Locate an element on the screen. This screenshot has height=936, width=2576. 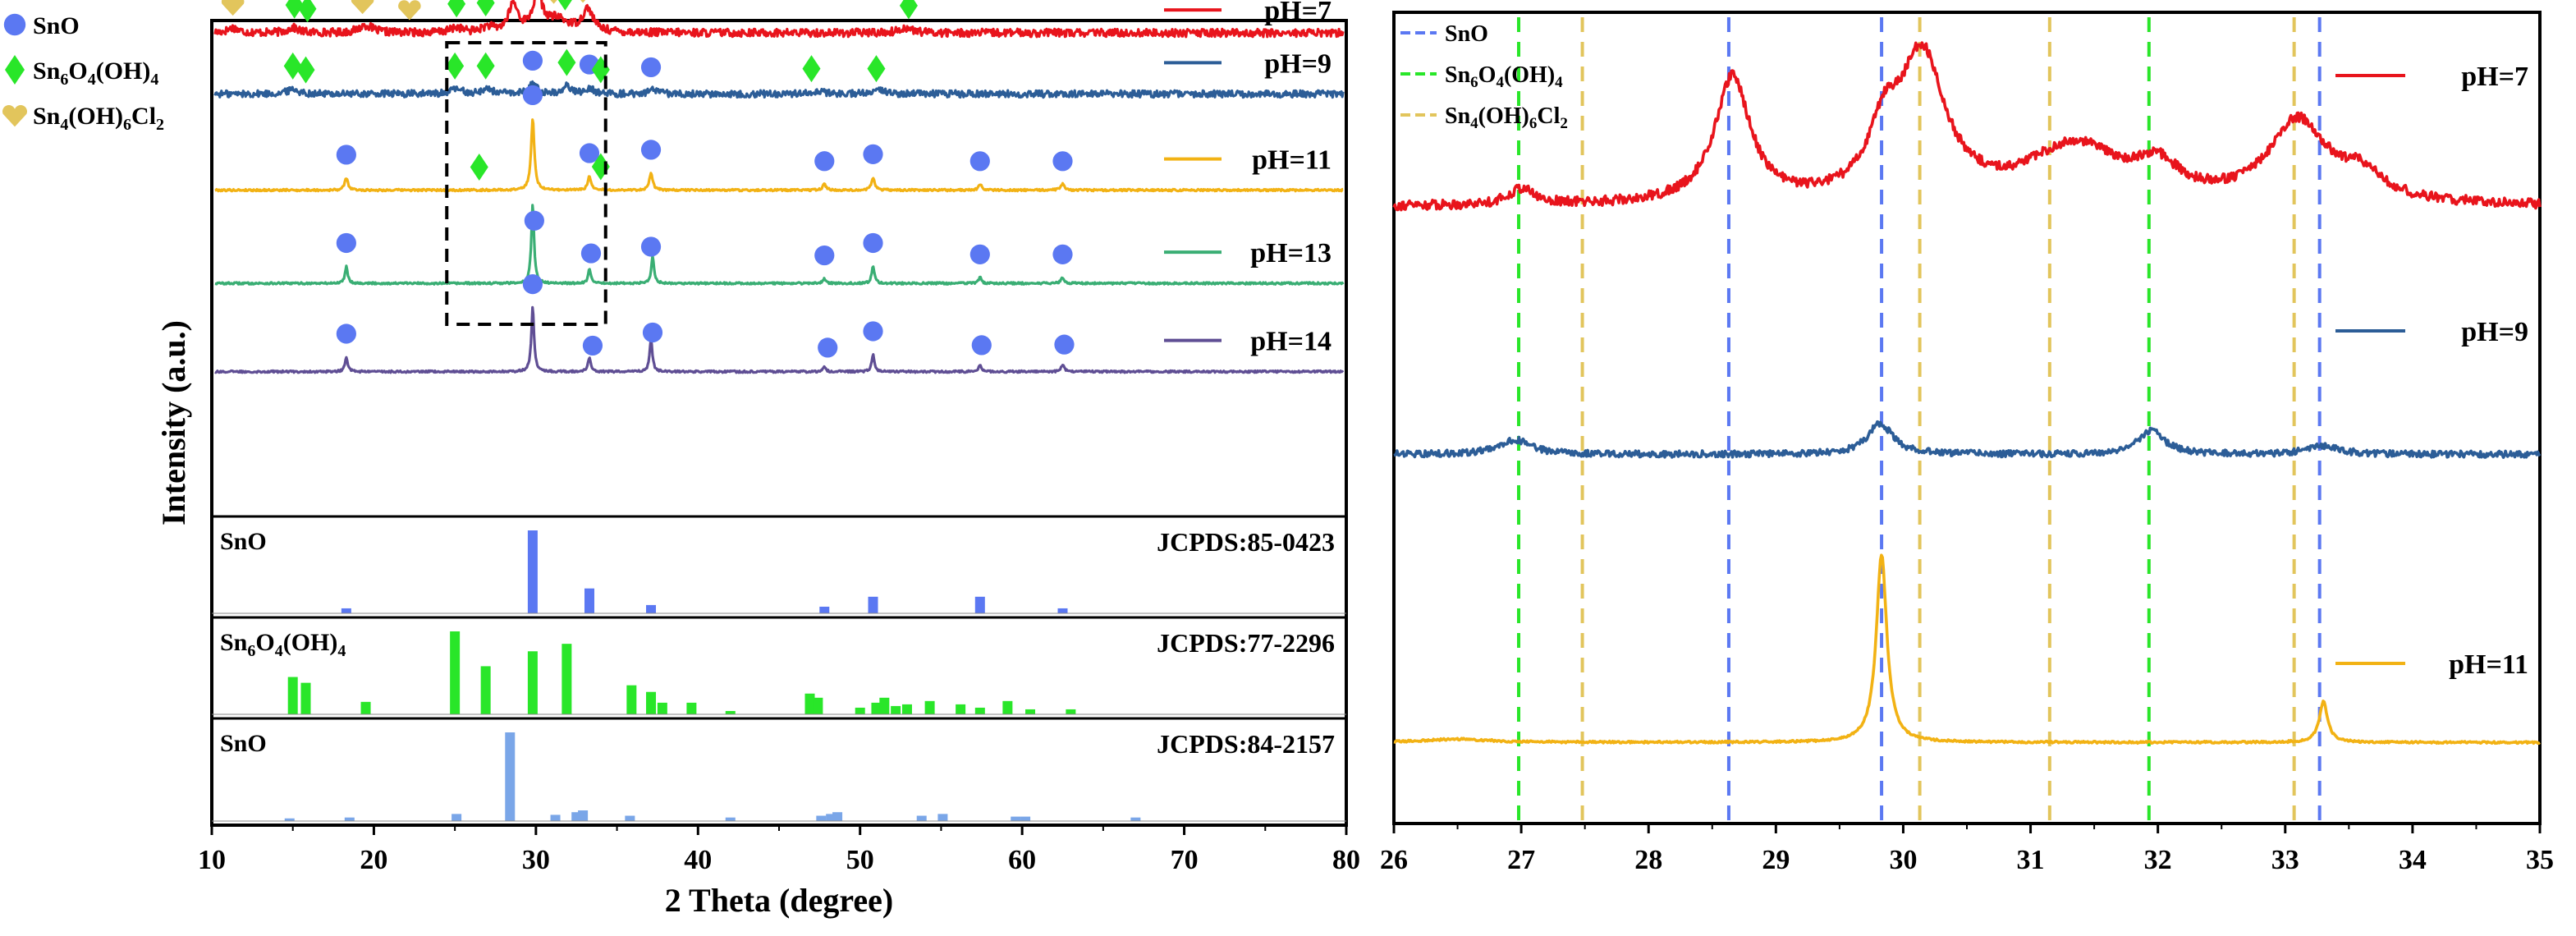
series-label: pH=9 is located at coordinates (2495, 332).